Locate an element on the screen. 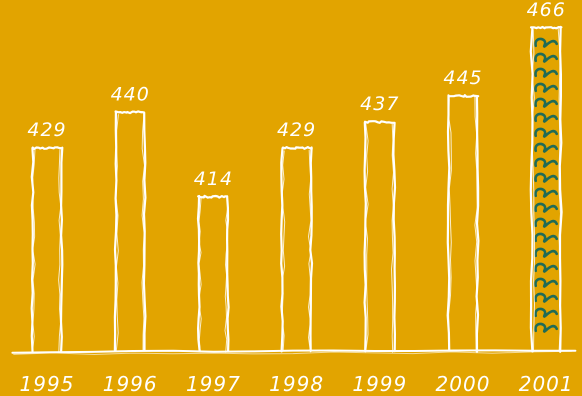  baseline is located at coordinates (294, 351).